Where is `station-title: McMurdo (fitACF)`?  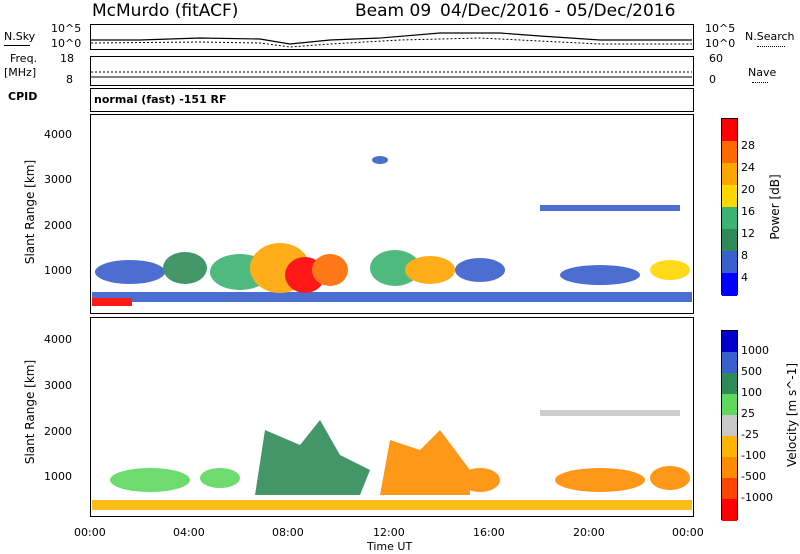
station-title: McMurdo (fitACF) is located at coordinates (165, 11).